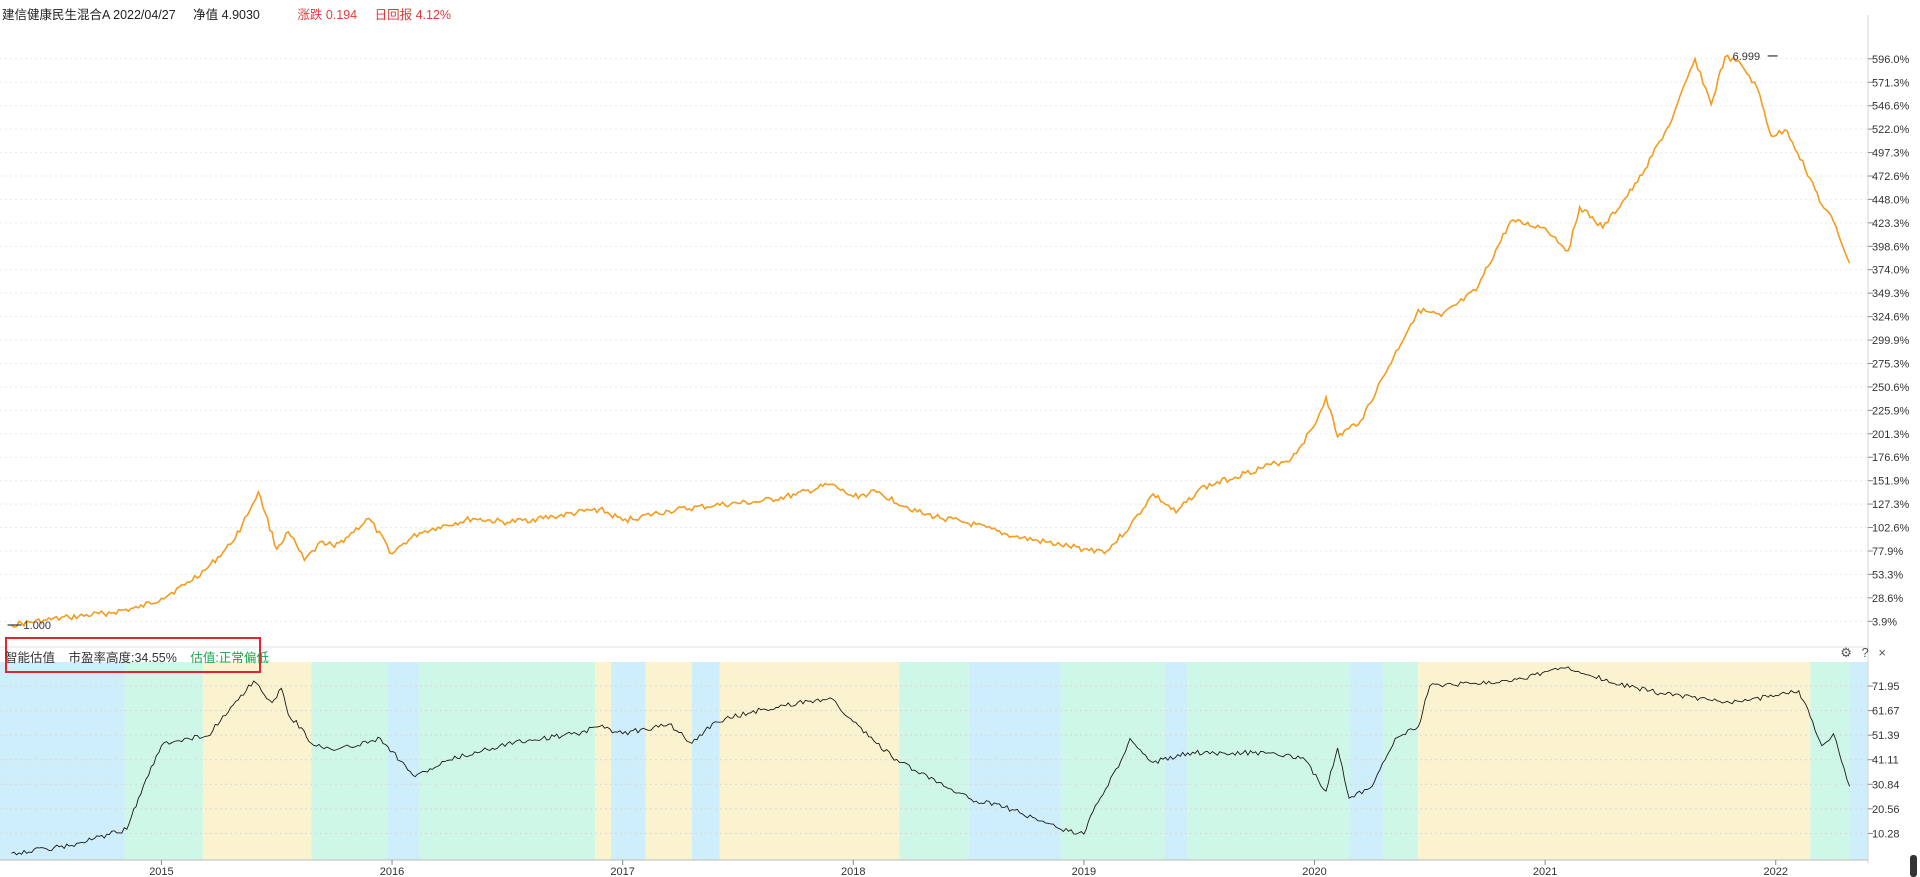  What do you see at coordinates (1887, 575) in the screenshot?
I see `nav-y-tick-label: 53.3%` at bounding box center [1887, 575].